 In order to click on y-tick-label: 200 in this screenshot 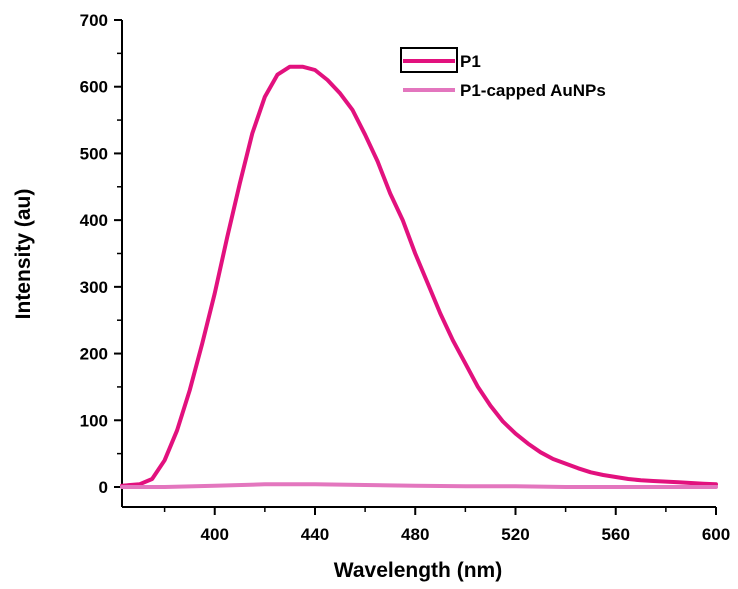, I will do `click(94, 354)`.